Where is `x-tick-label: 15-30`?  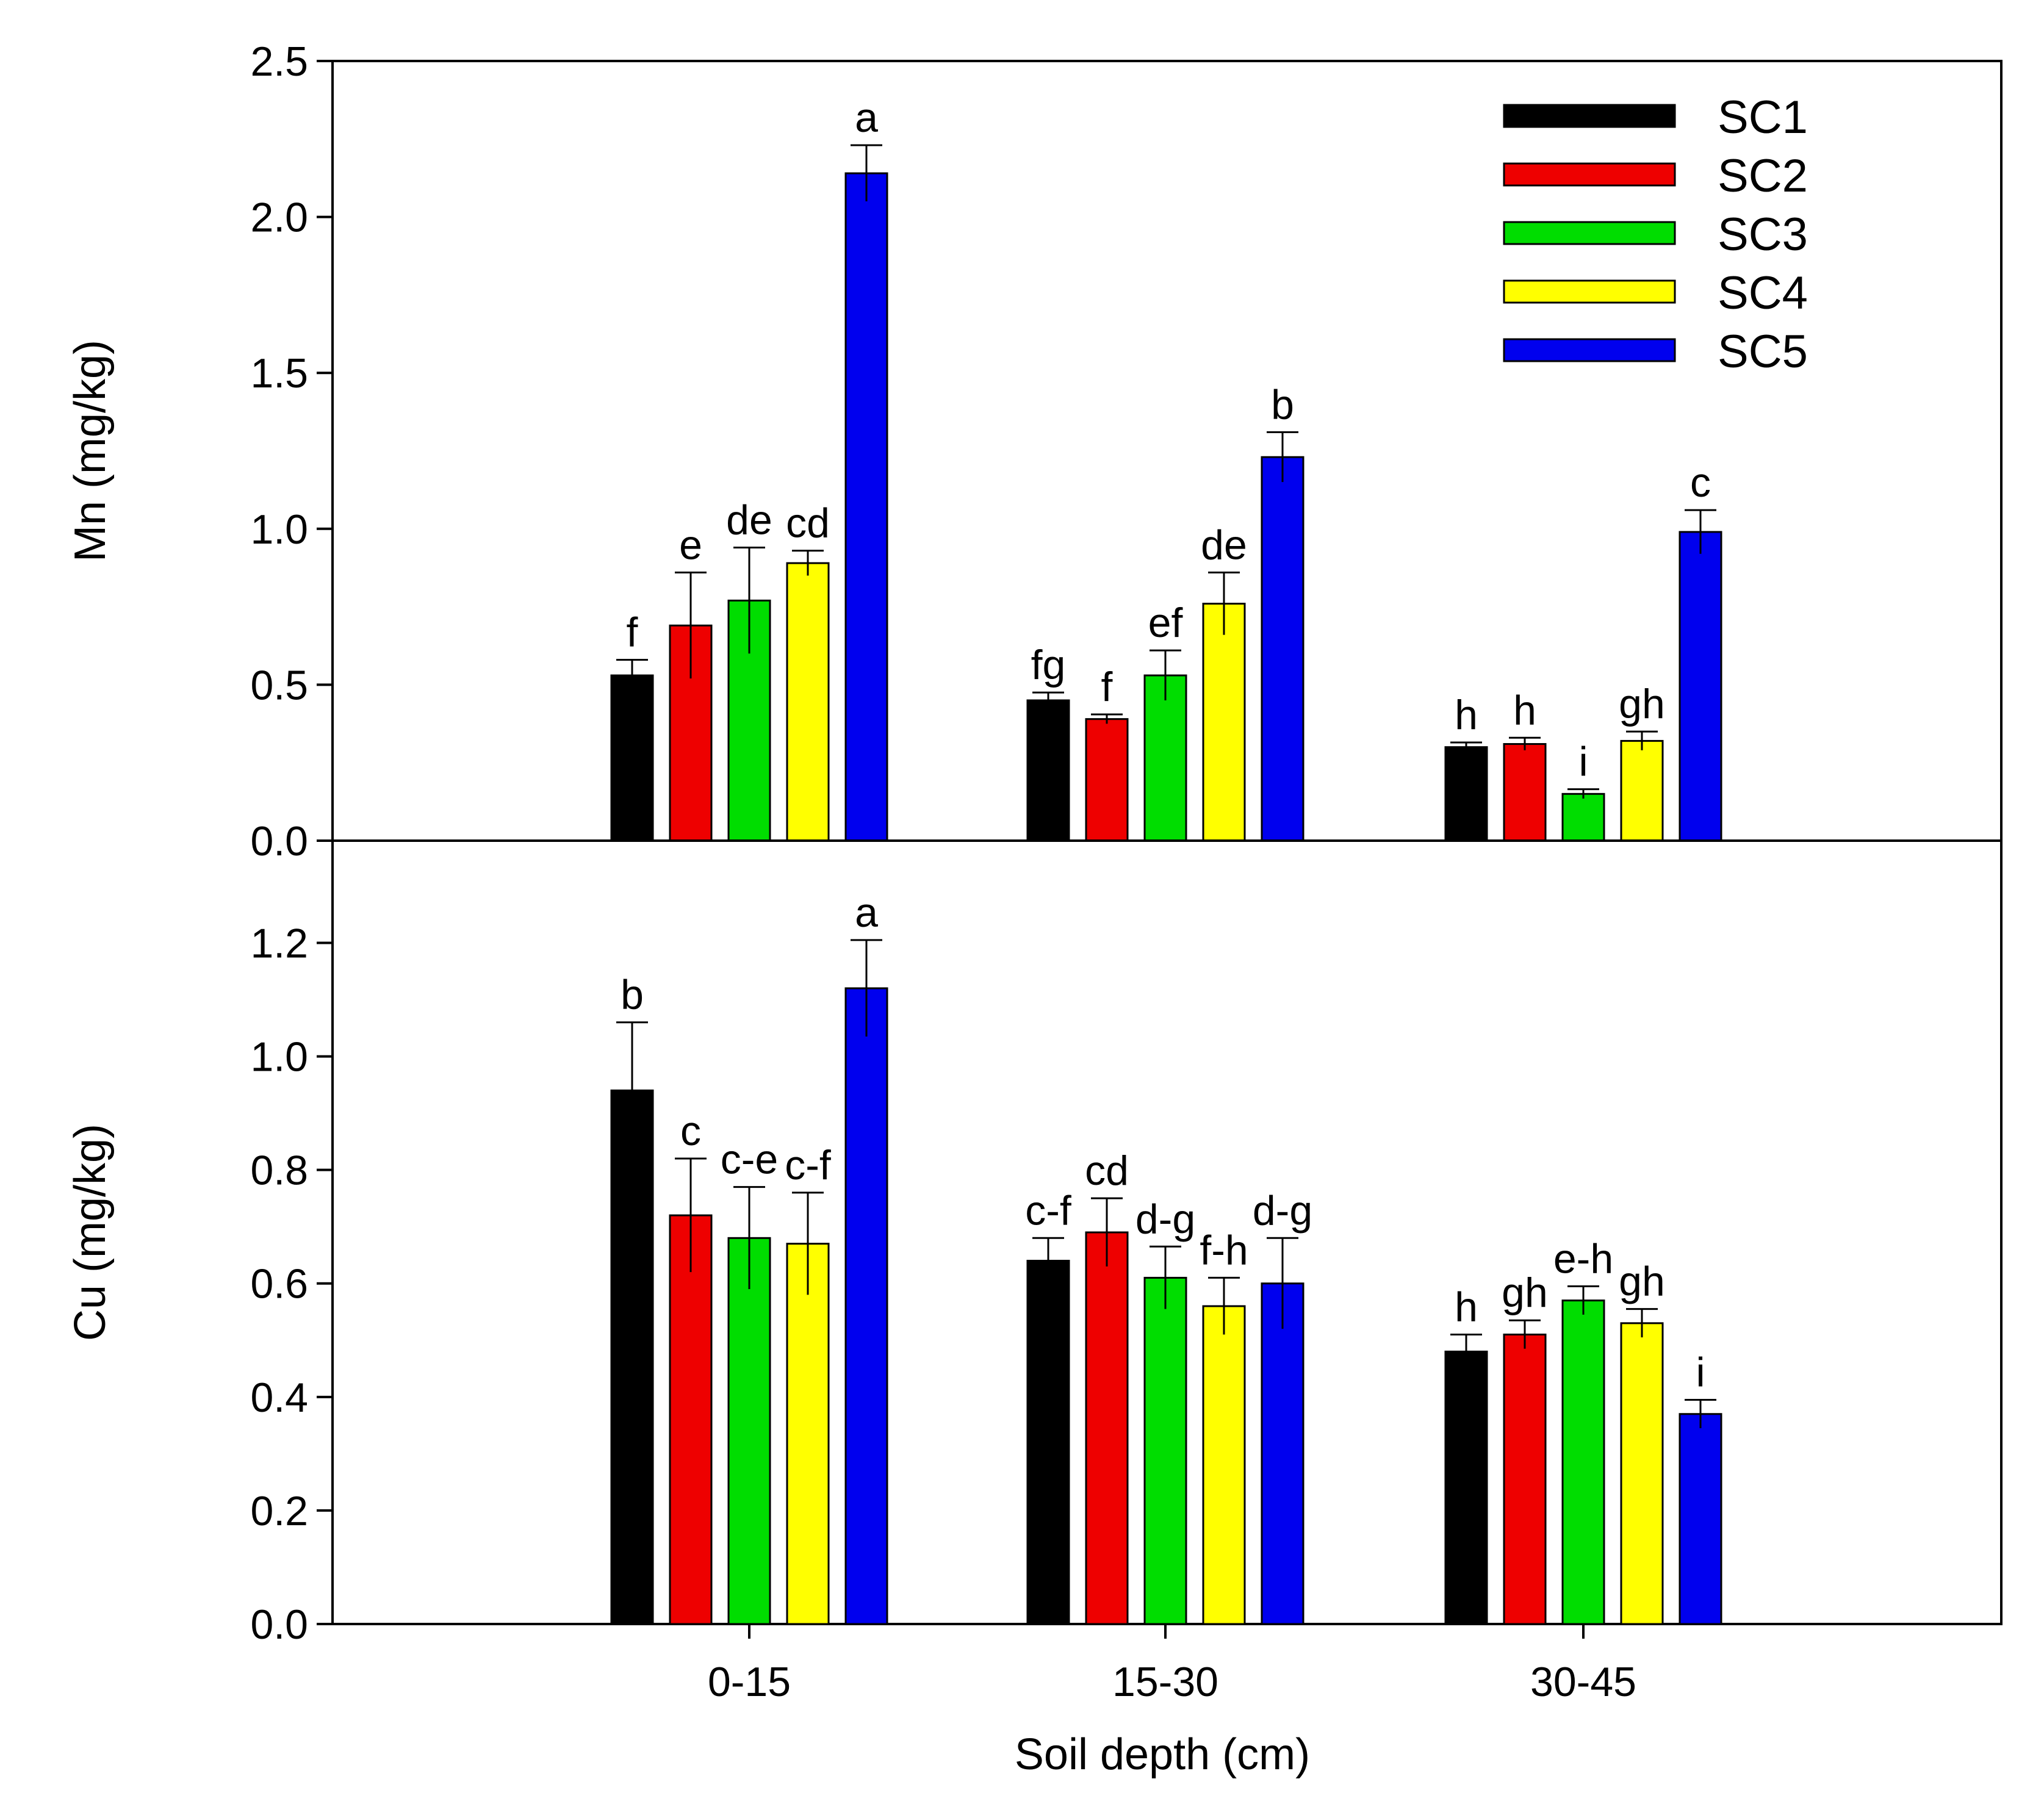 x-tick-label: 15-30 is located at coordinates (1165, 1682).